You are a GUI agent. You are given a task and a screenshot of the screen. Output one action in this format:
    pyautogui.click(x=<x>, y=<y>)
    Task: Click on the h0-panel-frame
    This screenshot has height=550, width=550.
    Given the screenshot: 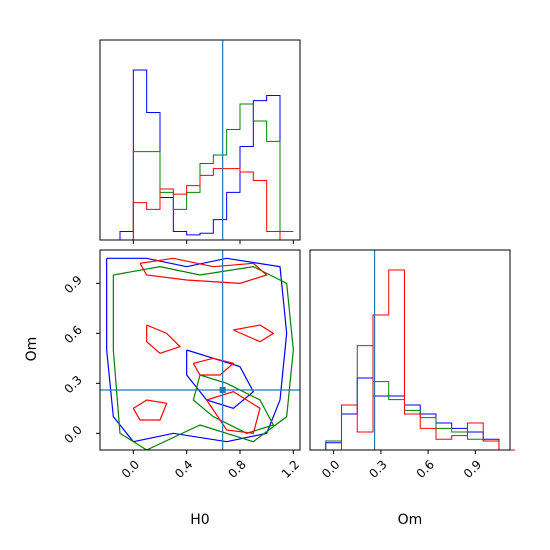 What is the action you would take?
    pyautogui.click(x=200, y=140)
    